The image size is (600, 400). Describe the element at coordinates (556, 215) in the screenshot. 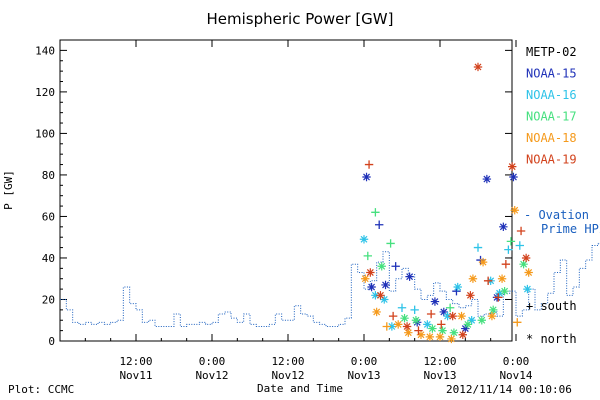

I see `legend-ovation: - Ovation` at that location.